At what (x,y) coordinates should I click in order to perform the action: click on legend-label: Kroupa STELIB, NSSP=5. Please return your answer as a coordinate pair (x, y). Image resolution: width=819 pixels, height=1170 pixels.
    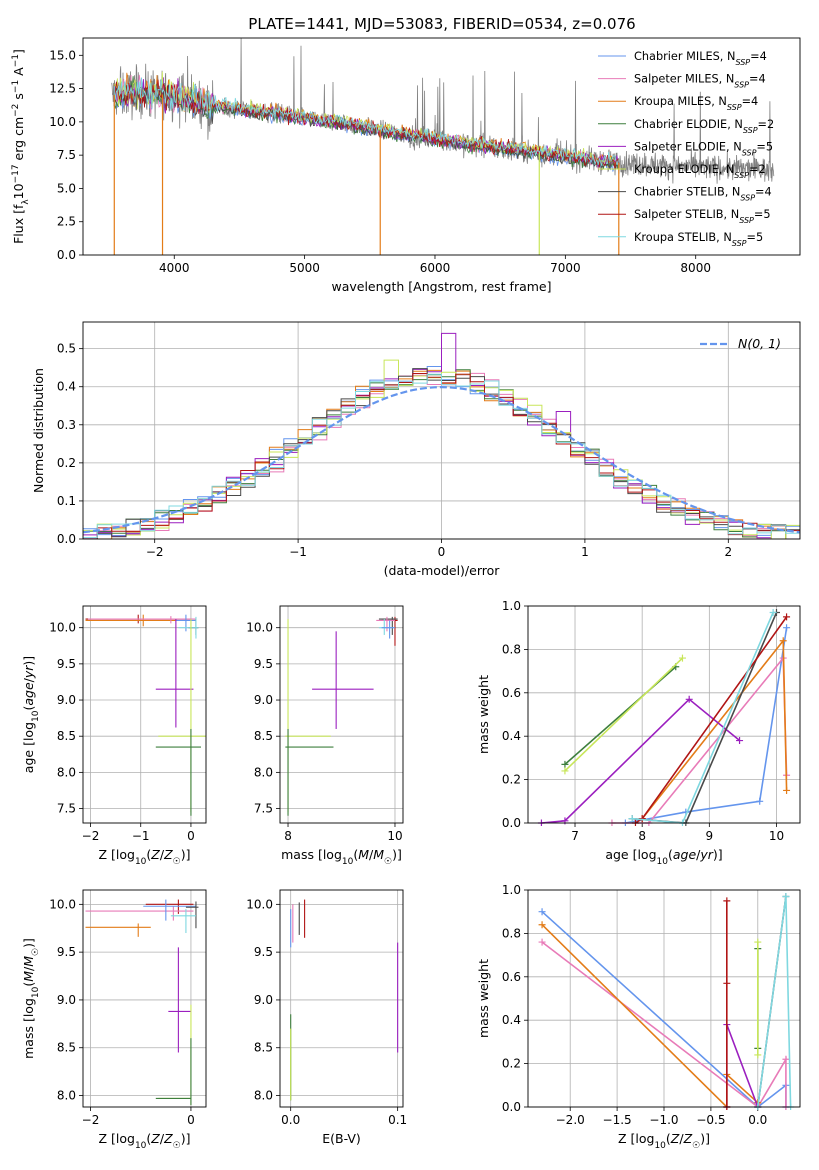
    Looking at the image, I should click on (698, 239).